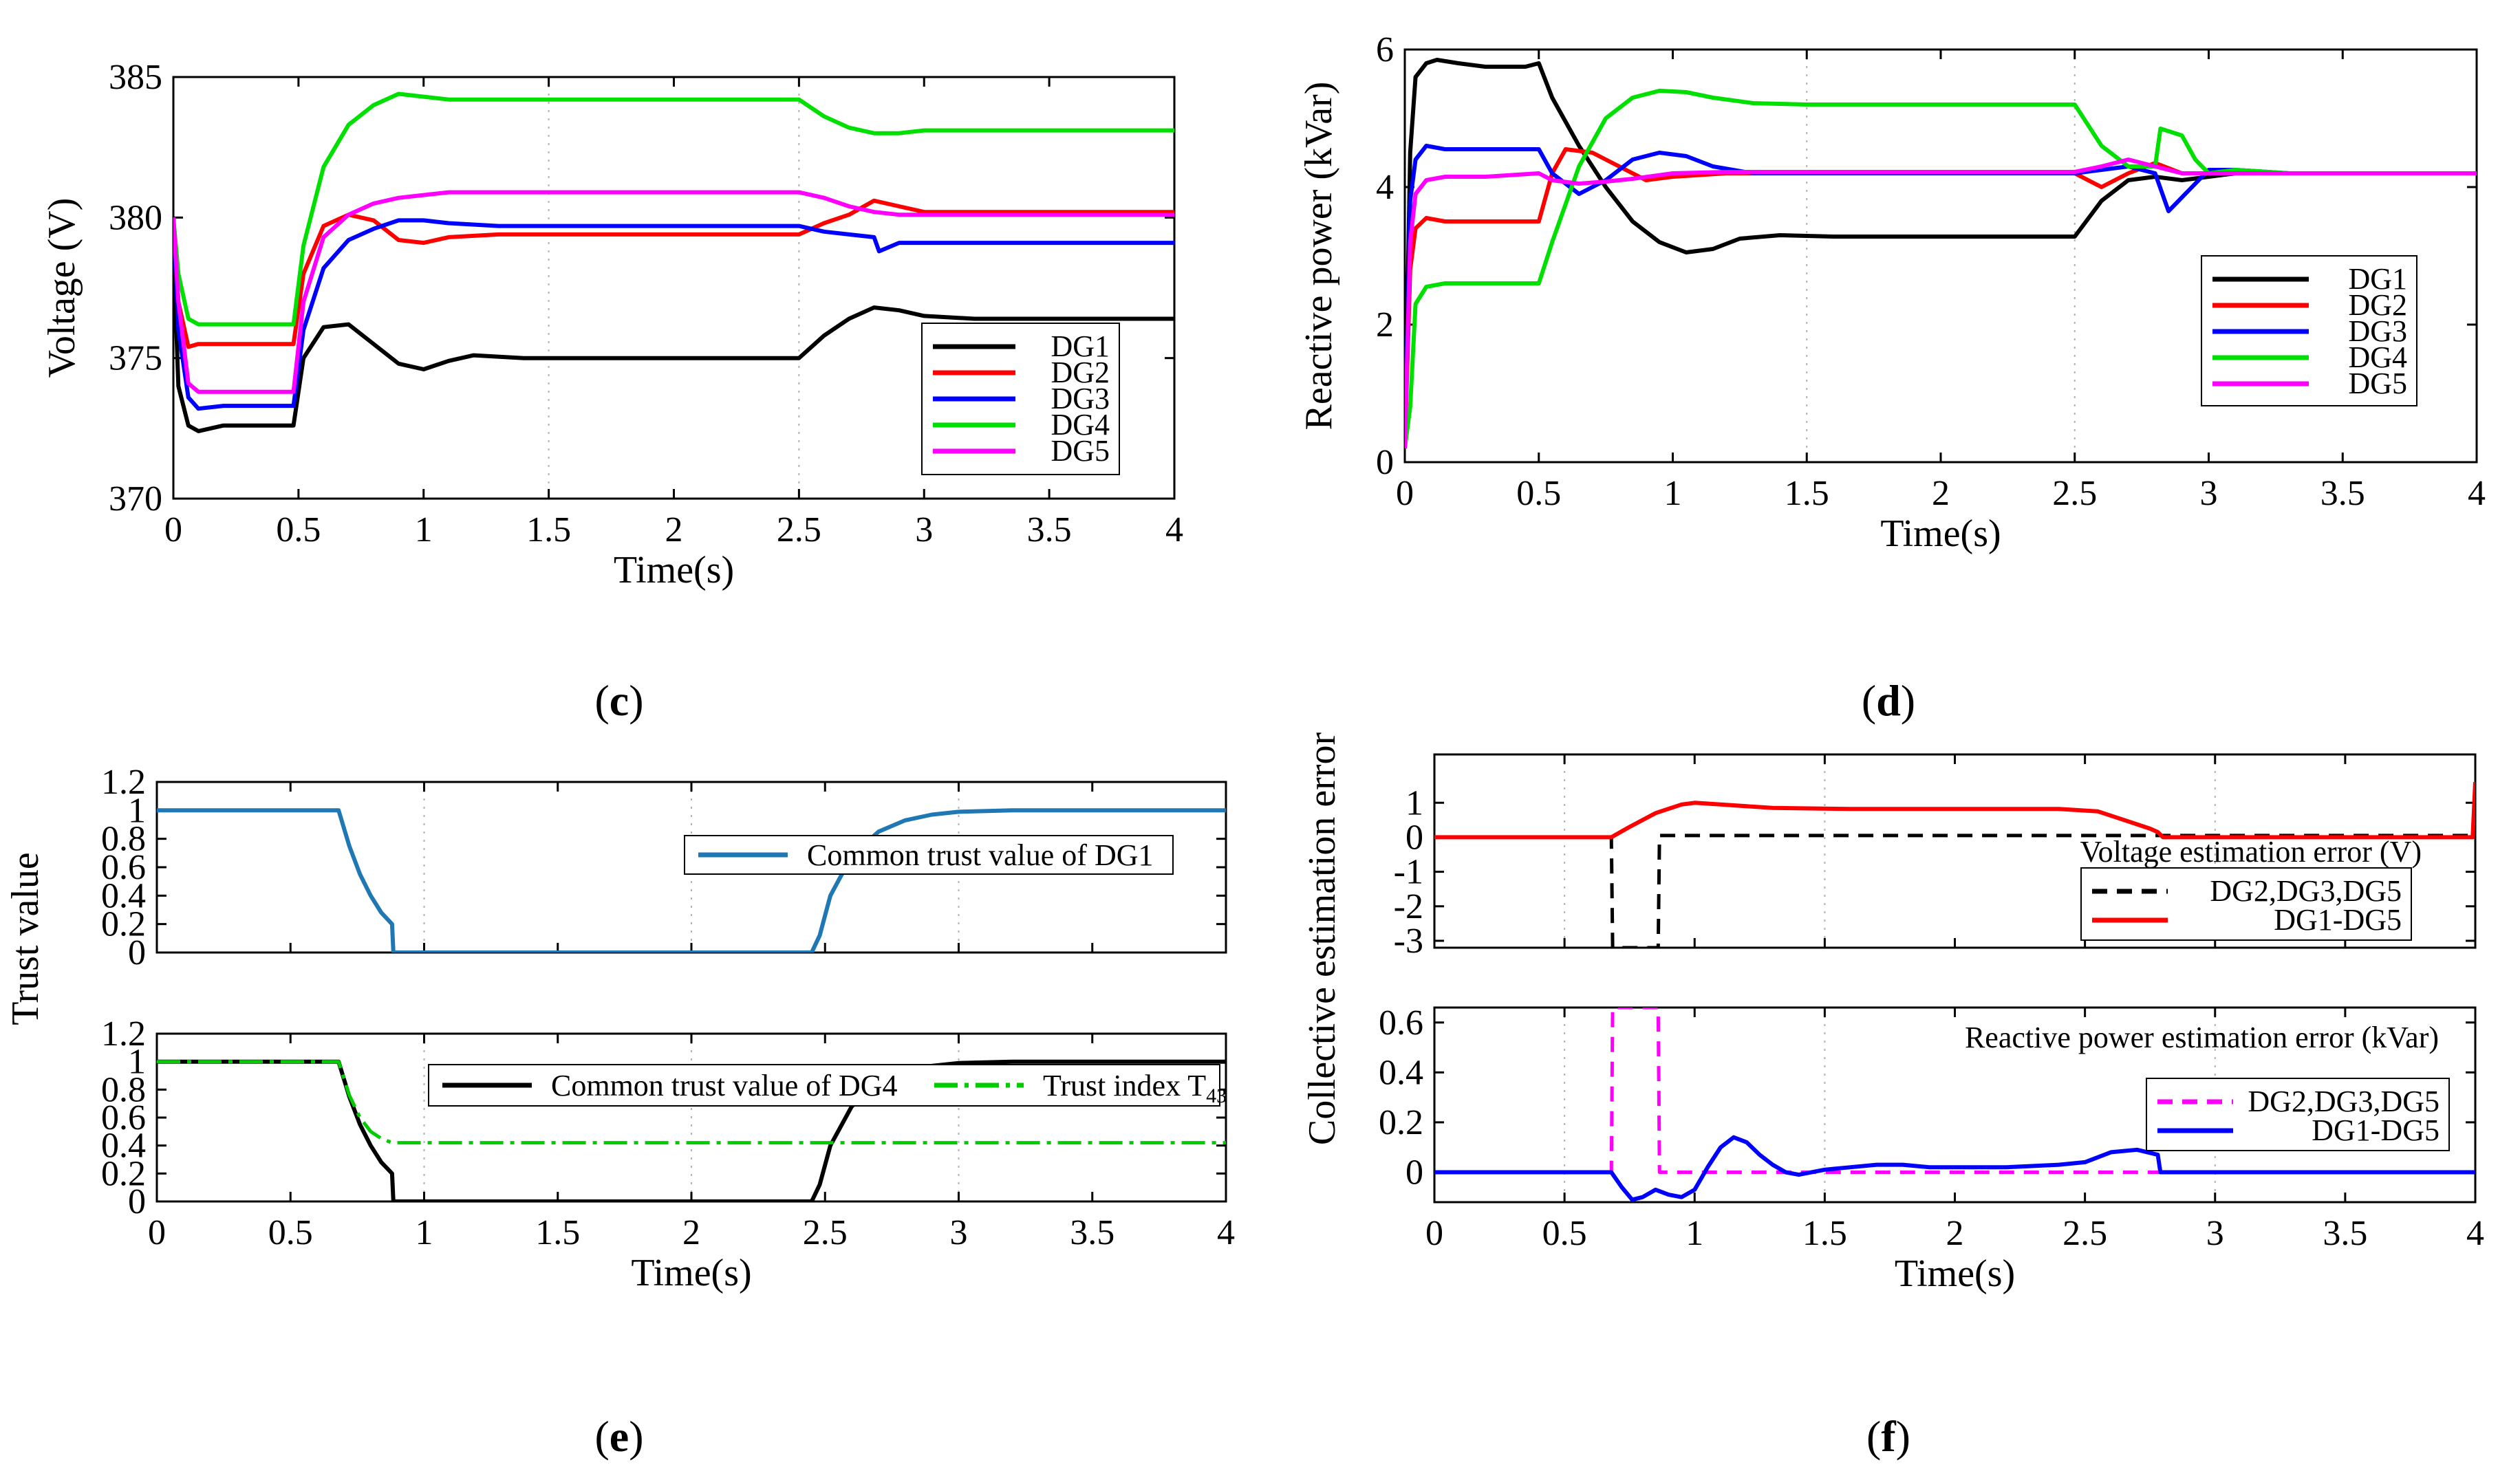 This screenshot has width=2520, height=1480. I want to click on y-tick-label: 2, so click(1385, 325).